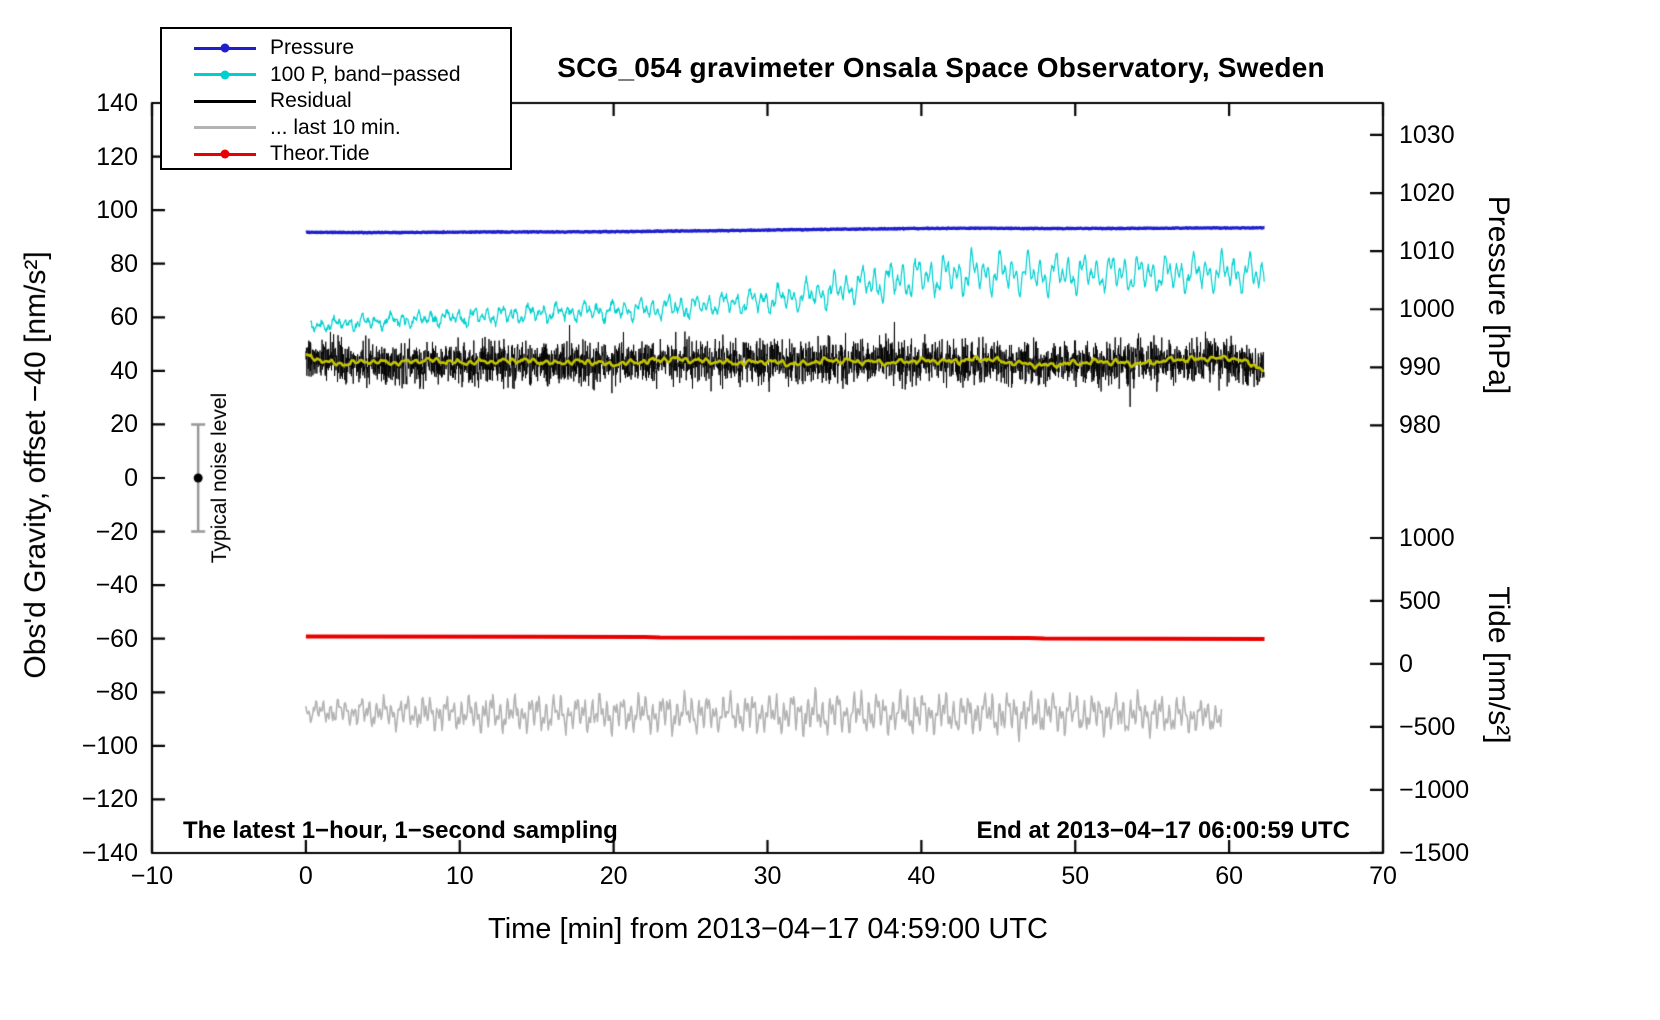 The width and height of the screenshot is (1660, 1020). I want to click on legend-item-label: Pressure, so click(312, 48).